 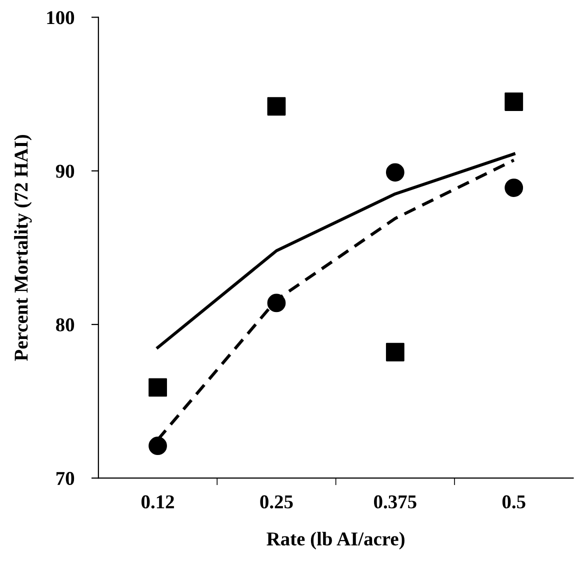 What do you see at coordinates (65, 479) in the screenshot?
I see `y-tick-label: 70` at bounding box center [65, 479].